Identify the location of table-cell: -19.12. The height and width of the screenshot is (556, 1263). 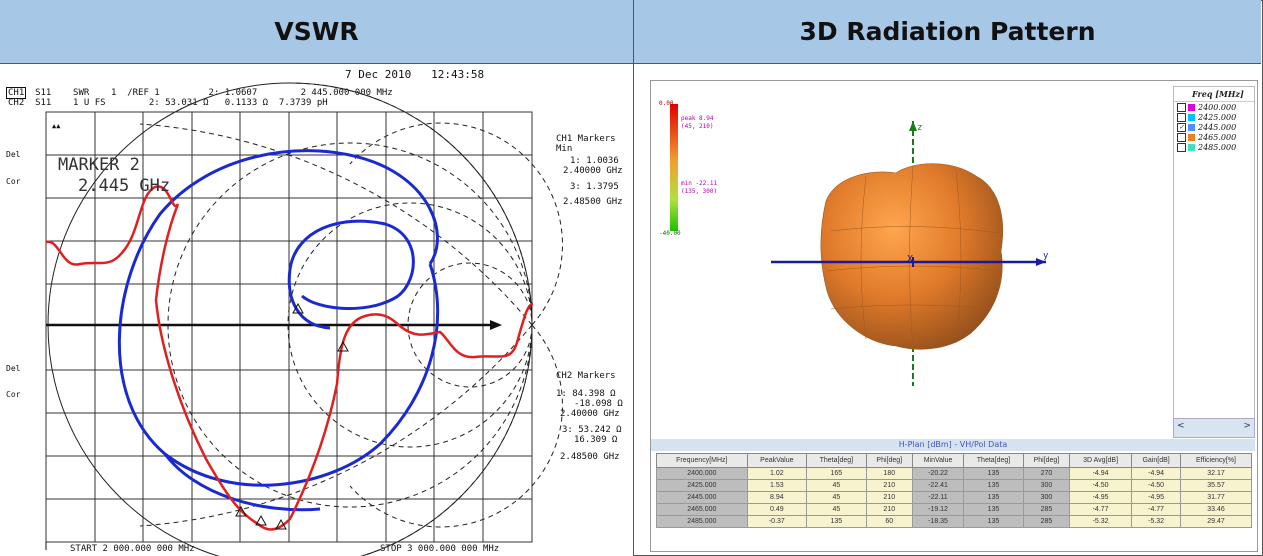
(938, 509).